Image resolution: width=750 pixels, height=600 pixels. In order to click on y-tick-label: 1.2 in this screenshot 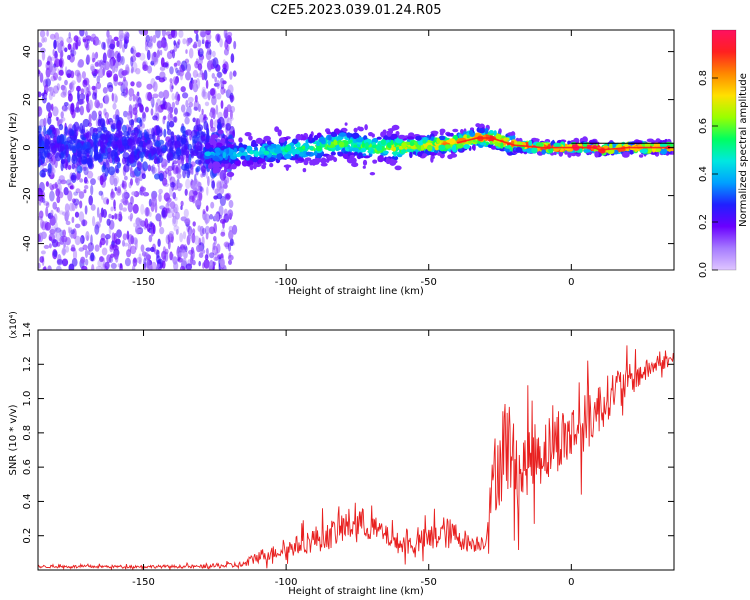, I will do `click(27, 364)`.